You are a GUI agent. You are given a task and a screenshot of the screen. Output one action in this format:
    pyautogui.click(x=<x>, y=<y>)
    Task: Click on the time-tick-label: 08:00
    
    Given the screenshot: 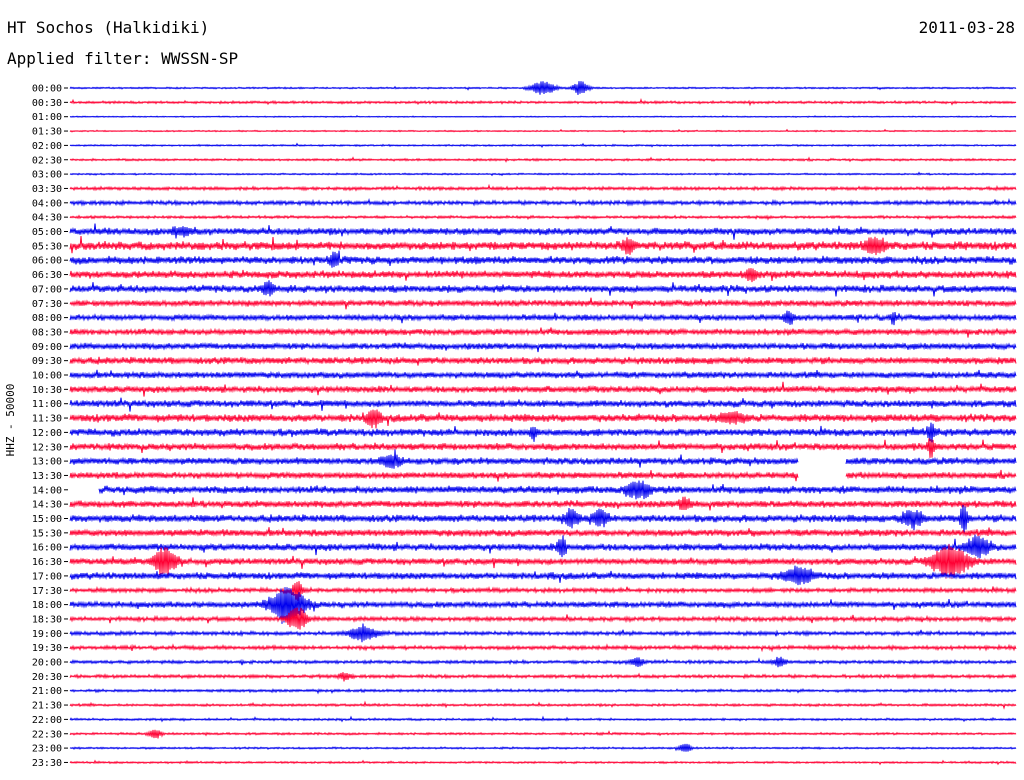 What is the action you would take?
    pyautogui.click(x=47, y=318)
    